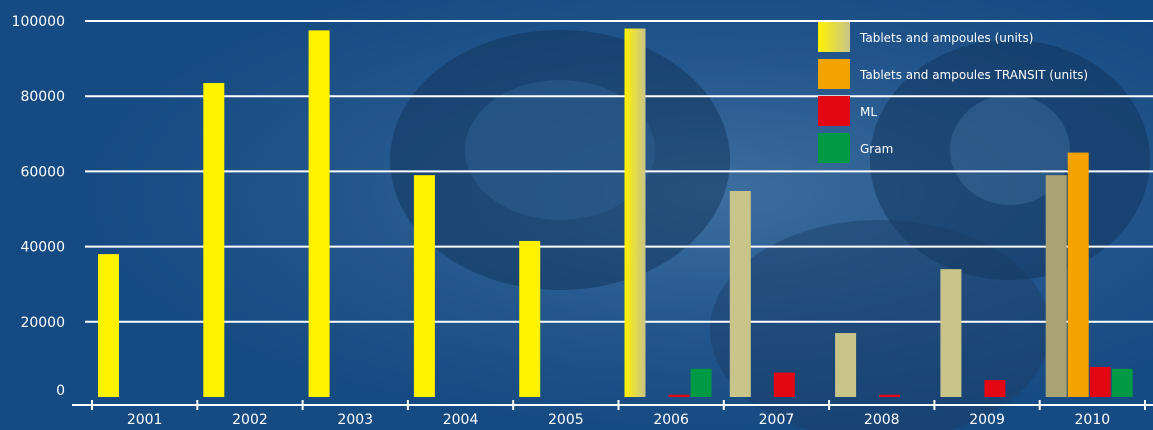 The height and width of the screenshot is (430, 1153). Describe the element at coordinates (566, 420) in the screenshot. I see `x-tick-label: 2005` at that location.